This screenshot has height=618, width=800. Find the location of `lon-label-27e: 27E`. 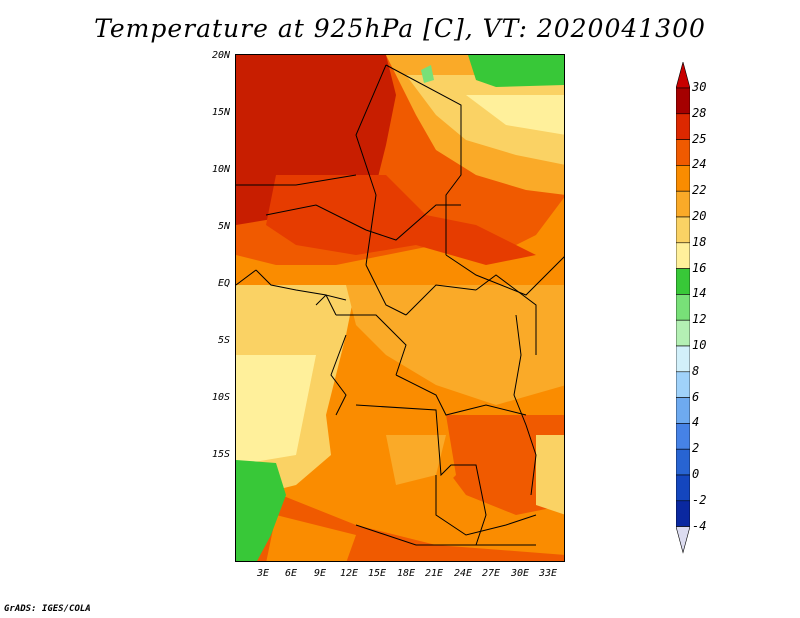

lon-label-27e: 27E is located at coordinates (491, 573).